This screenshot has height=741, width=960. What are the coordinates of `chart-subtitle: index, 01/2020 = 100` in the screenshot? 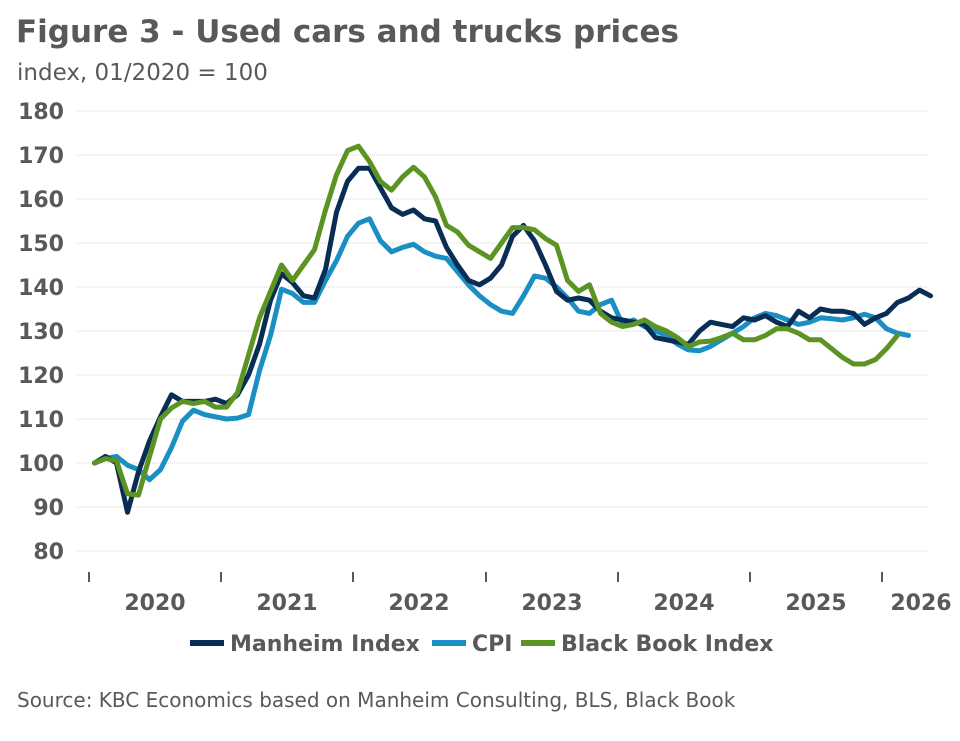 It's located at (142, 73).